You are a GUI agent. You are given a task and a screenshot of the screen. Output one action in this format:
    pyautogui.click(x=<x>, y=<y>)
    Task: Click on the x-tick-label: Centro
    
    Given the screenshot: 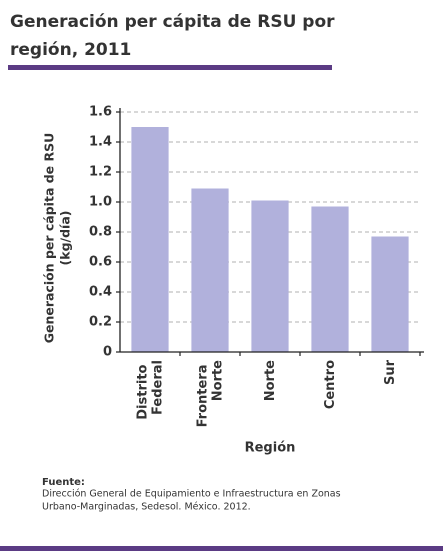 What is the action you would take?
    pyautogui.click(x=330, y=384)
    